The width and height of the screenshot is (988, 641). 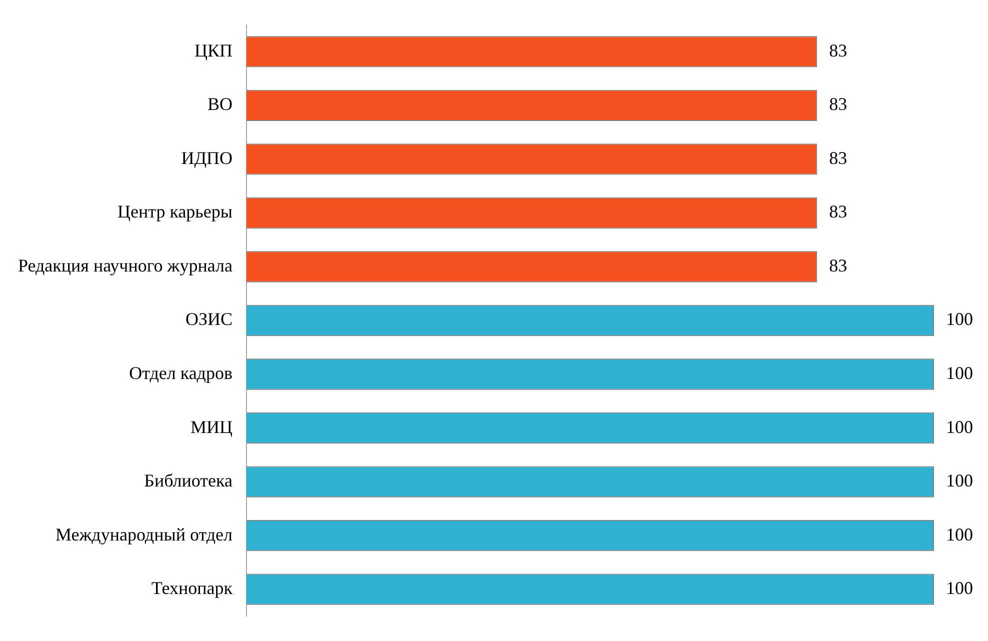 I want to click on y-tick-label: ВО, so click(x=219, y=104).